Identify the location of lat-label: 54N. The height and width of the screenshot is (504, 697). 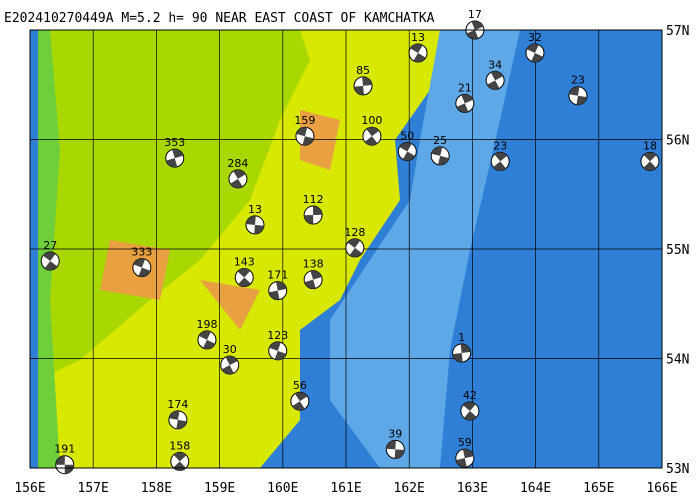
(677, 360).